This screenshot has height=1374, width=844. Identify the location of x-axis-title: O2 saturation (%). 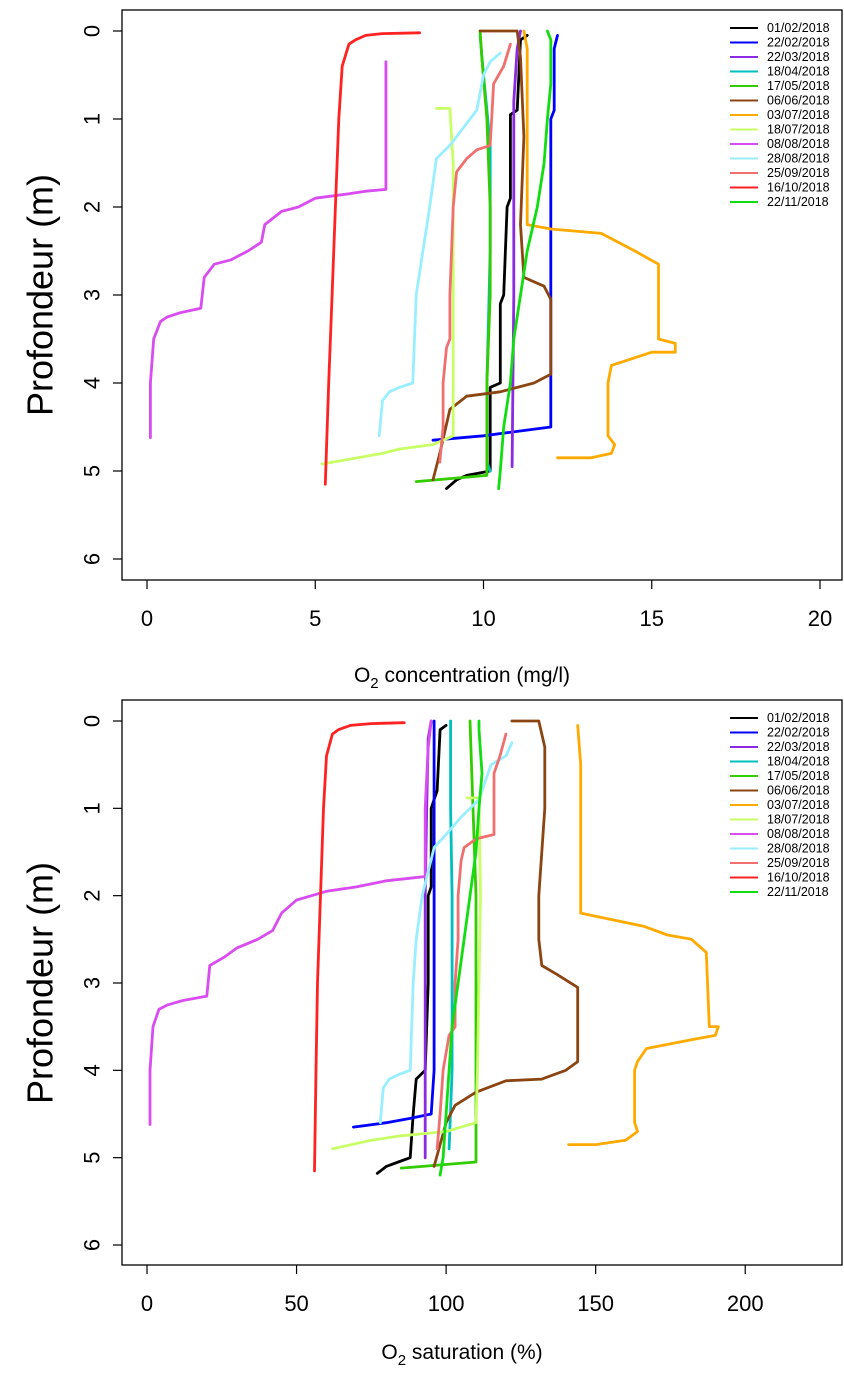
(461, 1355).